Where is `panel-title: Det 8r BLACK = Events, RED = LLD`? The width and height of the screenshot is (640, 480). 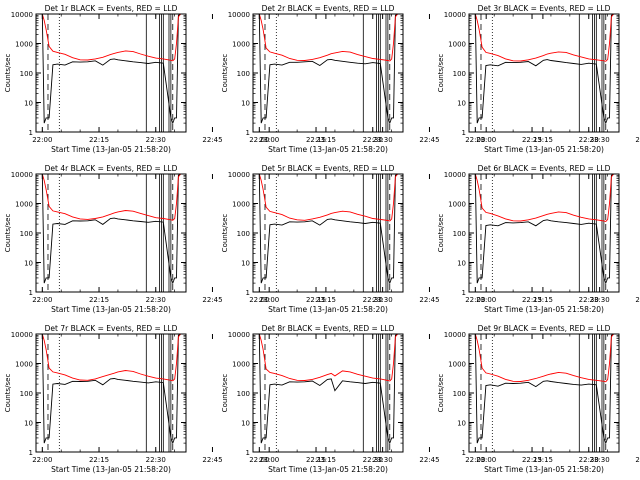 panel-title: Det 8r BLACK = Events, RED = LLD is located at coordinates (328, 328).